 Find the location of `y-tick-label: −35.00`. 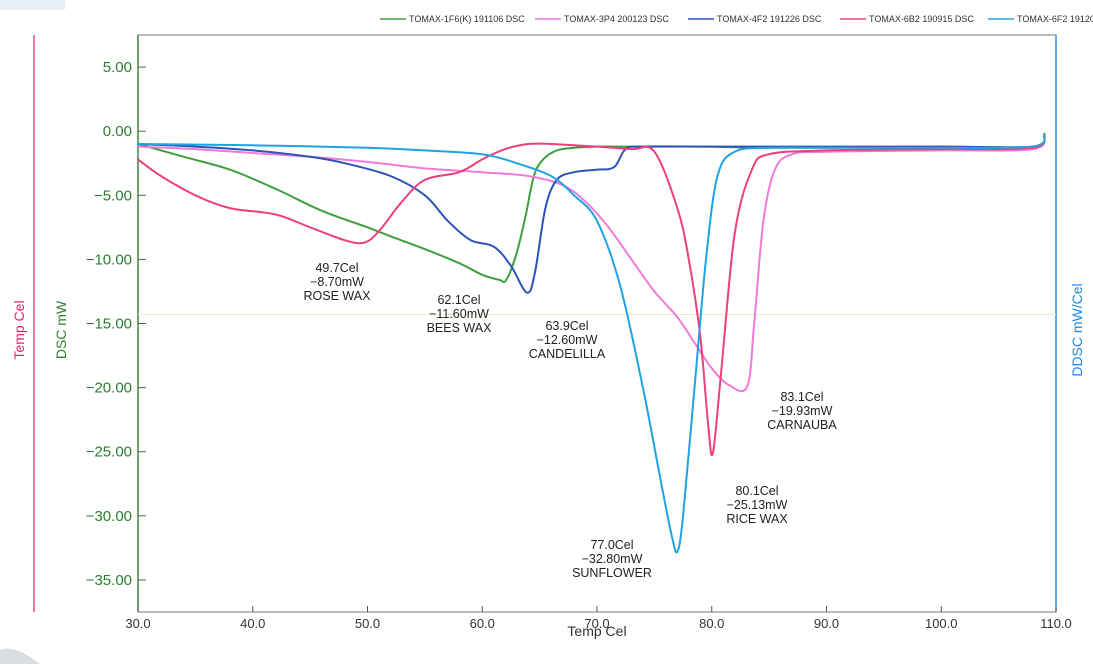

y-tick-label: −35.00 is located at coordinates (109, 580).